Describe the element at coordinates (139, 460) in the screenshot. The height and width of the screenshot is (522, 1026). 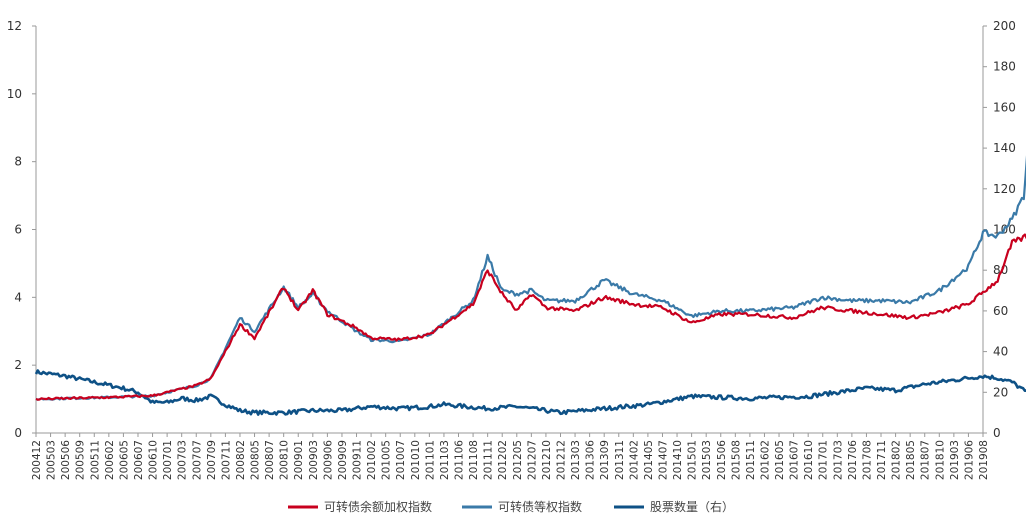
I see `x-tick-label: 200607` at that location.